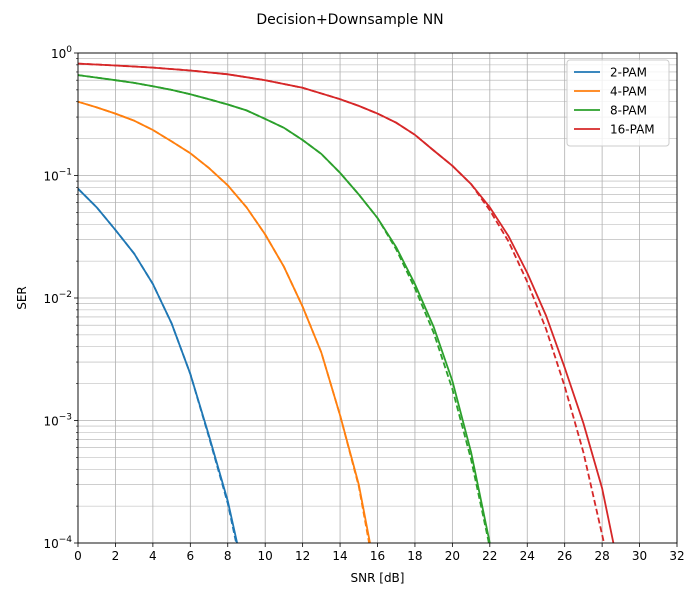 Image resolution: width=700 pixels, height=600 pixels. What do you see at coordinates (57, 176) in the screenshot?
I see `y-tick-label: 10⁻¹` at bounding box center [57, 176].